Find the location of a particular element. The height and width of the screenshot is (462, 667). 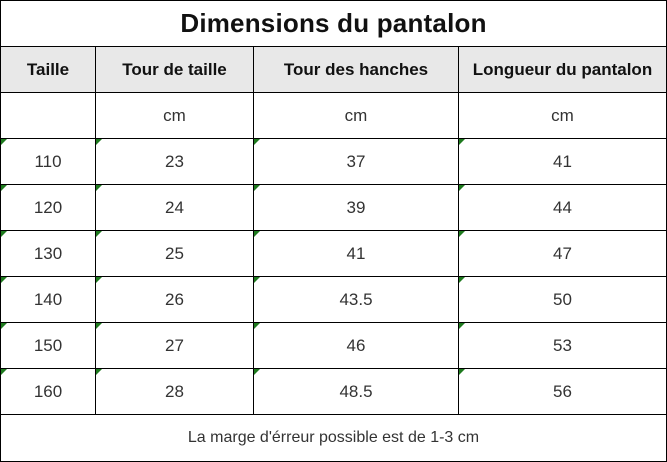

cell-tour-de-taille: 24 is located at coordinates (174, 207).